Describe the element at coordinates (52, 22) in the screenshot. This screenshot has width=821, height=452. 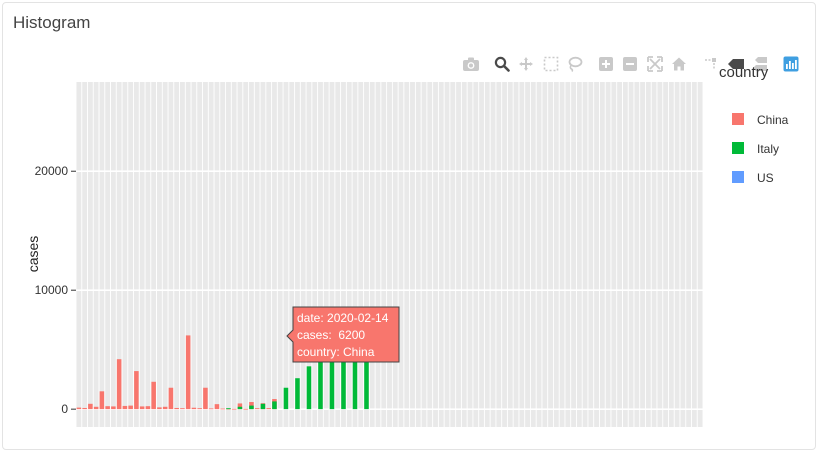
I see `card-title: Histogram` at that location.